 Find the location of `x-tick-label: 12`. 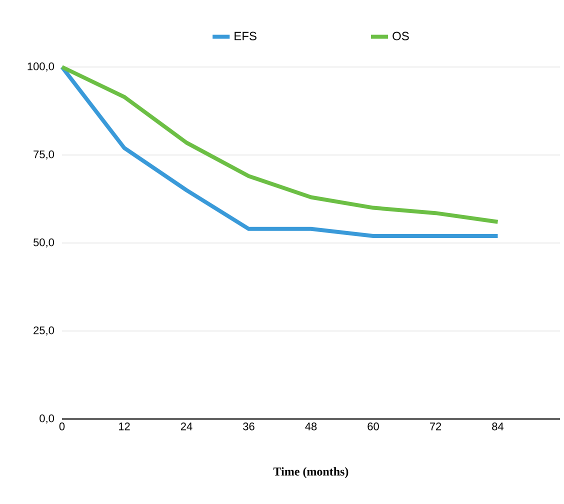

x-tick-label: 12 is located at coordinates (124, 426).